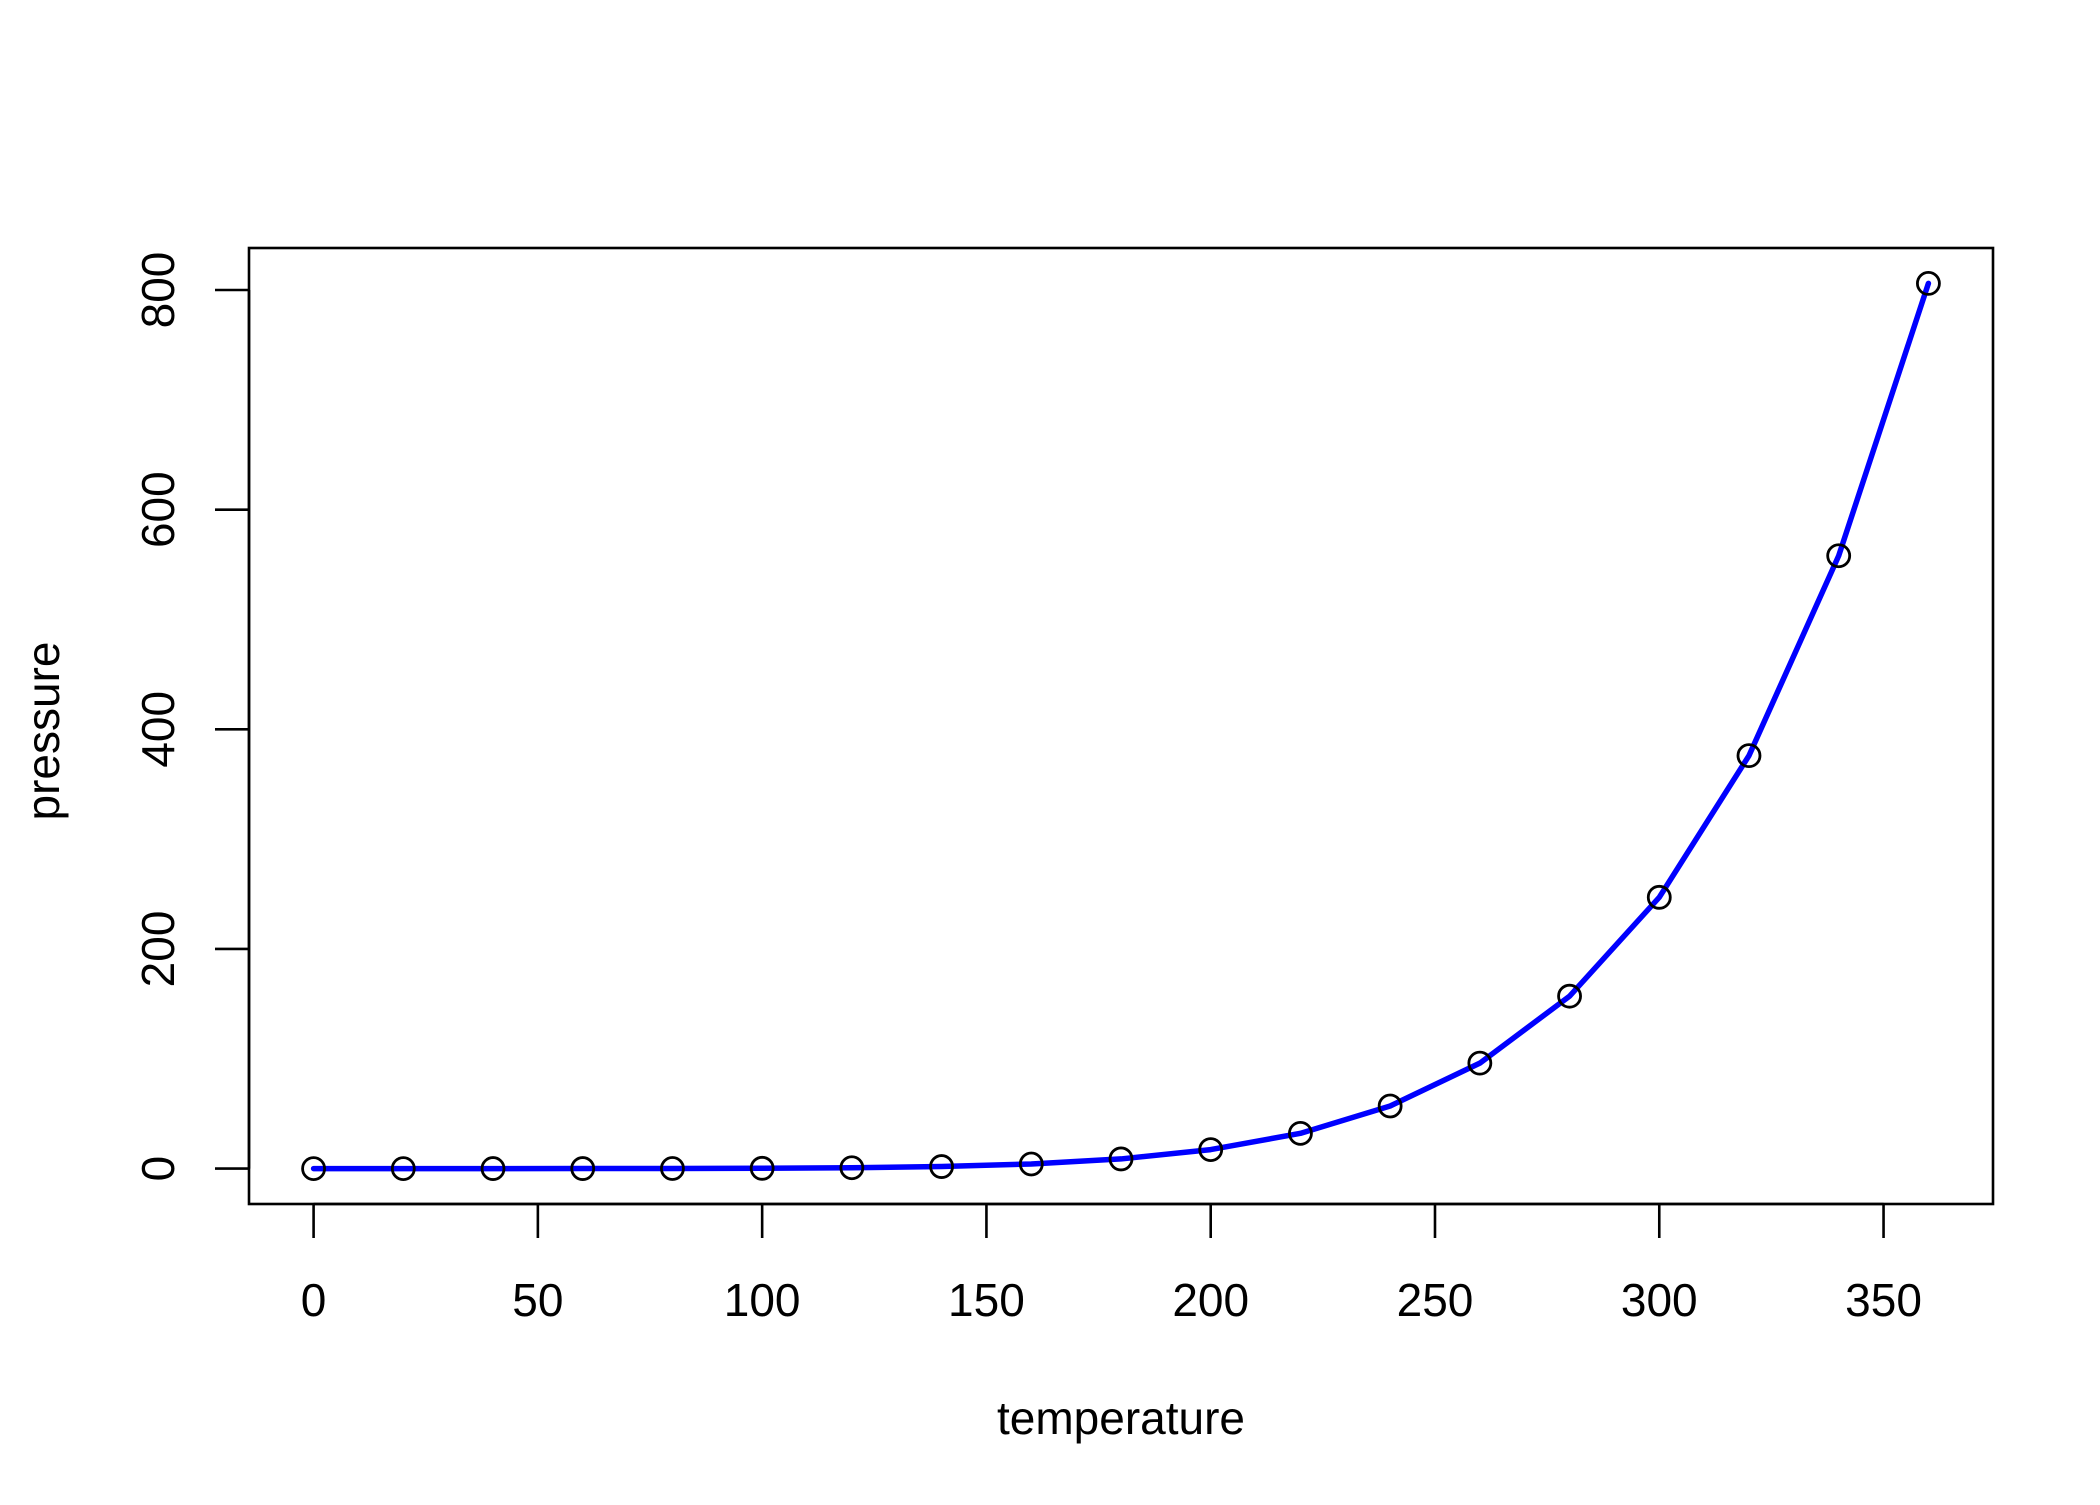 This screenshot has width=2100, height=1505. Describe the element at coordinates (1883, 1300) in the screenshot. I see `x-tick-label: 350` at that location.